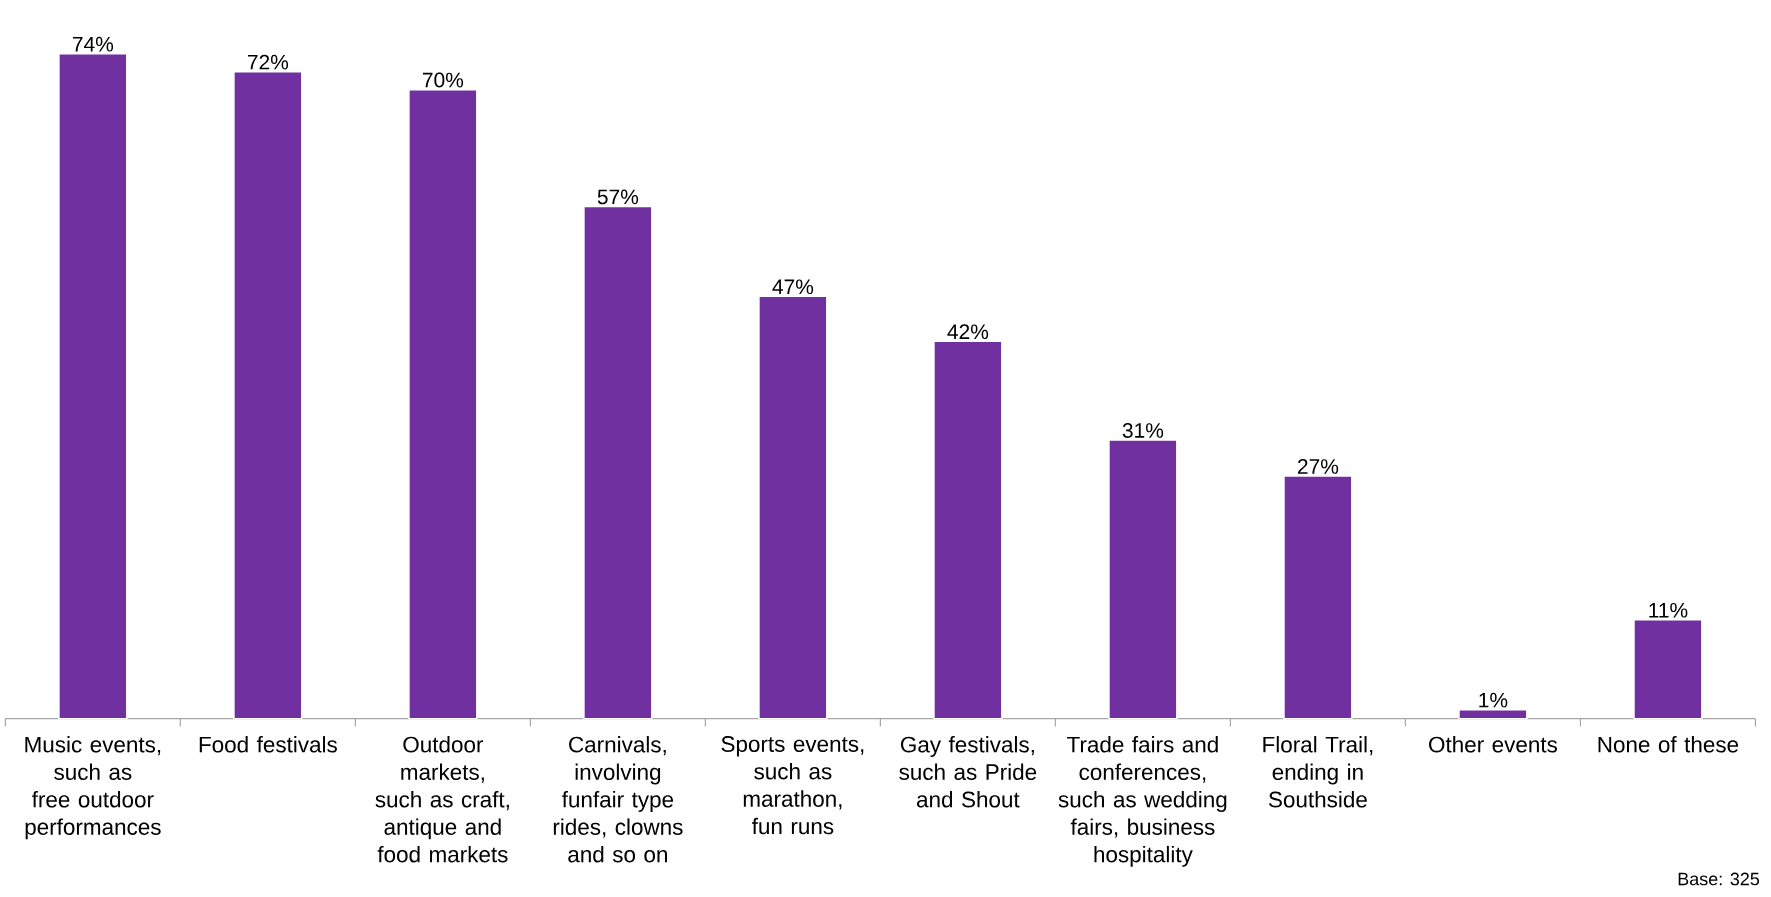 The height and width of the screenshot is (897, 1771). Describe the element at coordinates (268, 744) in the screenshot. I see `x-tick-label: Food festivals` at that location.